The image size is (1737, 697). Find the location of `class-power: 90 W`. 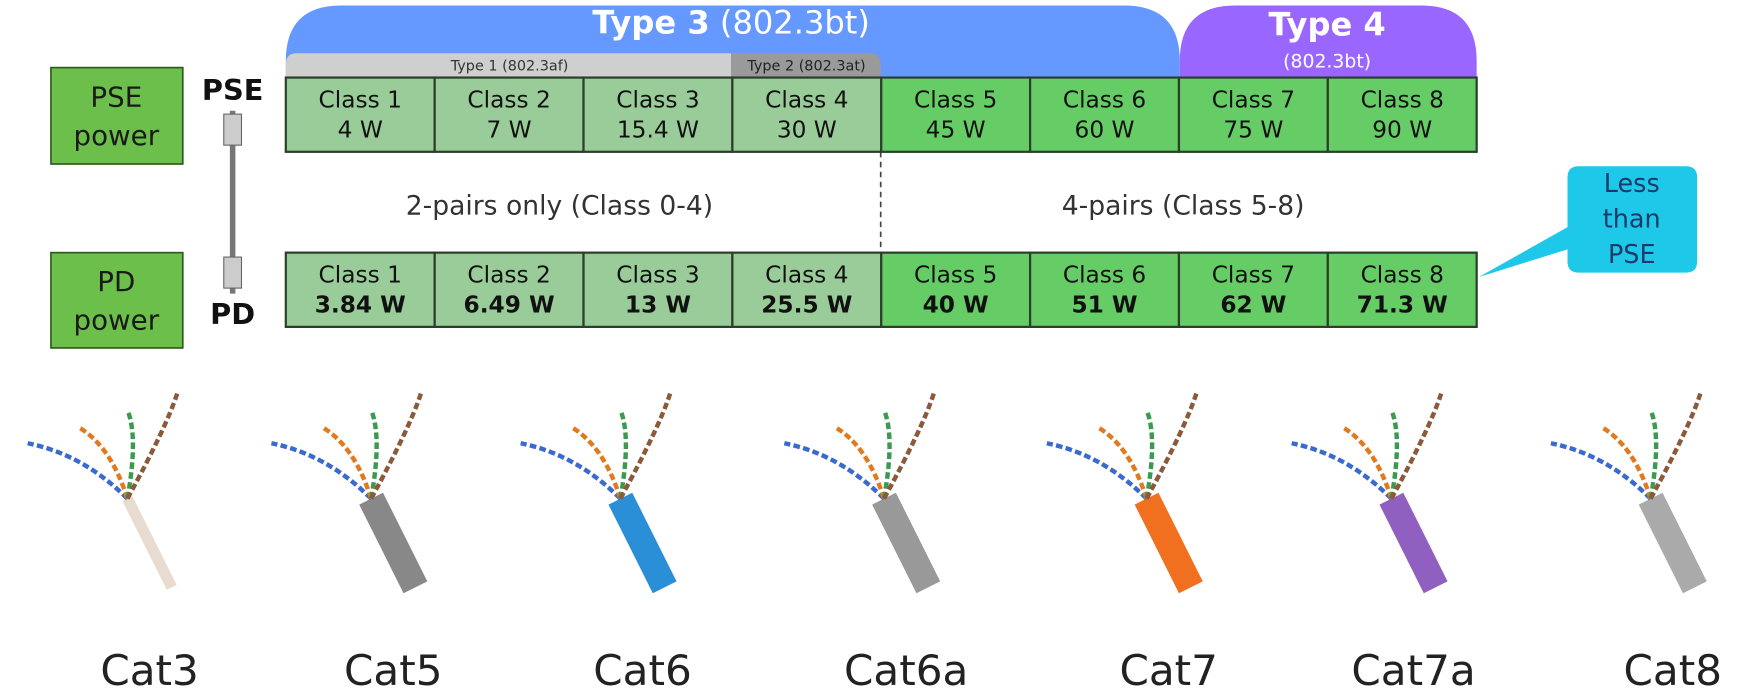

class-power: 90 W is located at coordinates (1402, 129).